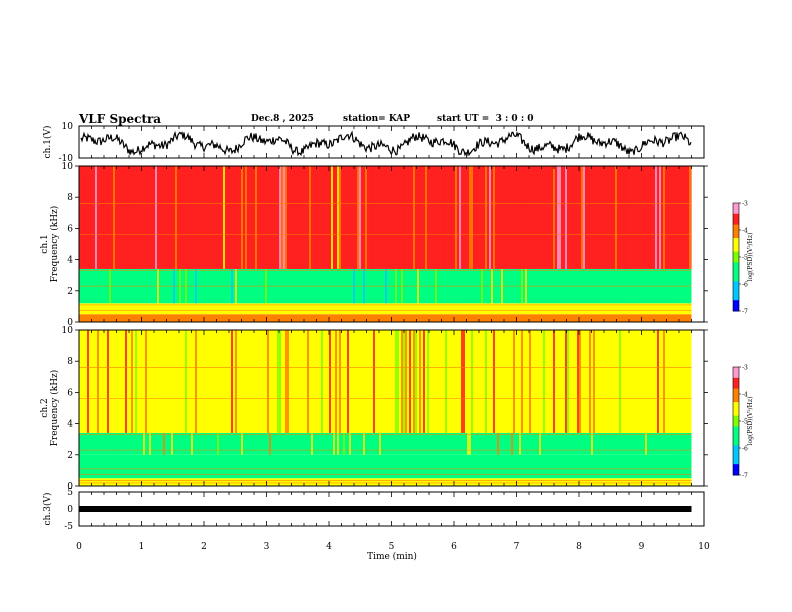 The height and width of the screenshot is (612, 792). I want to click on ch3-y-tick-label: 0, so click(70, 510).